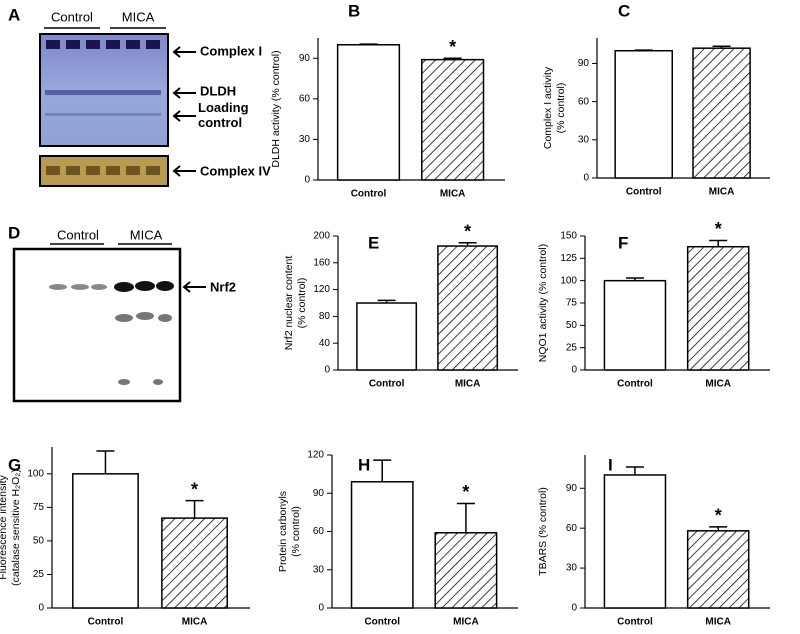 The height and width of the screenshot is (634, 800). I want to click on band-label-box: Loading control, so click(223, 115).